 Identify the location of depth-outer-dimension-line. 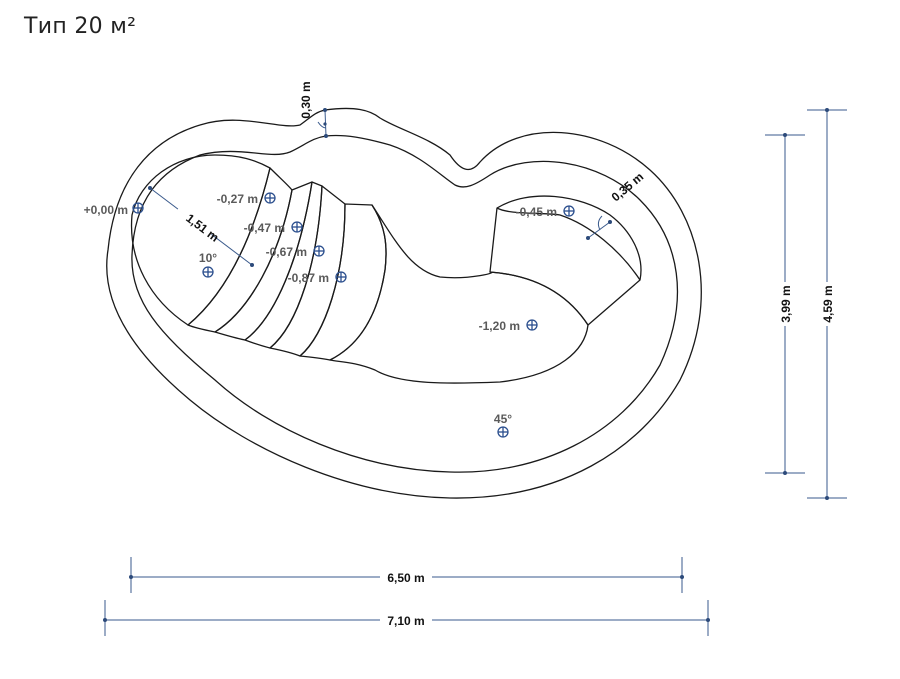
(827, 304).